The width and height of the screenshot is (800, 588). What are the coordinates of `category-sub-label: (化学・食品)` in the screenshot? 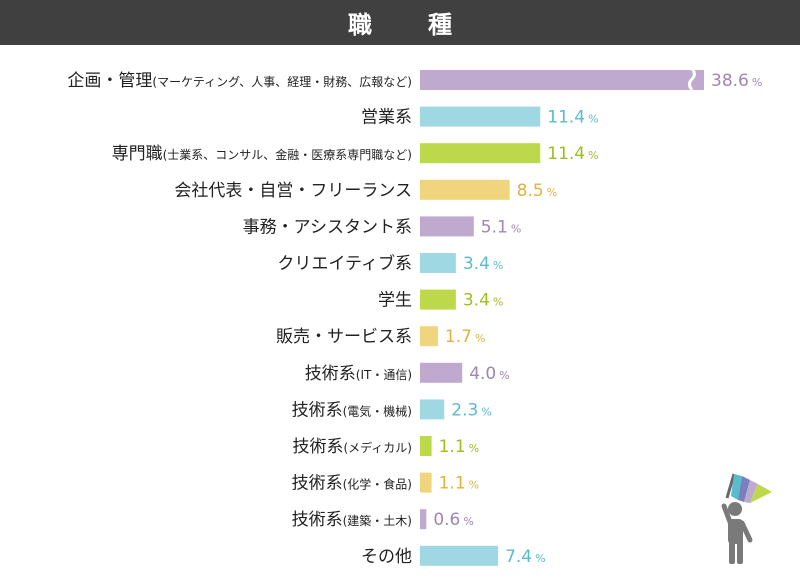 It's located at (377, 484).